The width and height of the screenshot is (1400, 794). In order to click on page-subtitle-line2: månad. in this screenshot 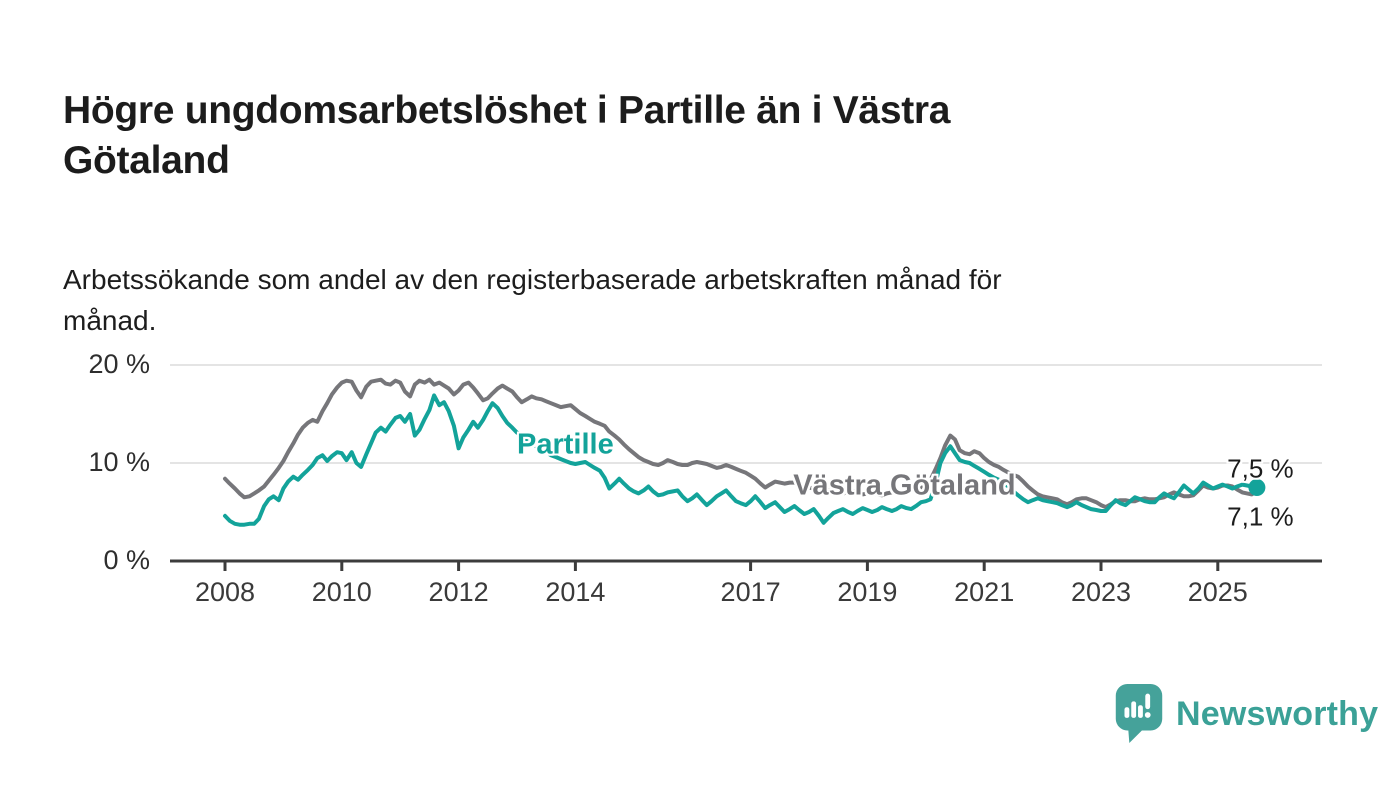, I will do `click(110, 320)`.